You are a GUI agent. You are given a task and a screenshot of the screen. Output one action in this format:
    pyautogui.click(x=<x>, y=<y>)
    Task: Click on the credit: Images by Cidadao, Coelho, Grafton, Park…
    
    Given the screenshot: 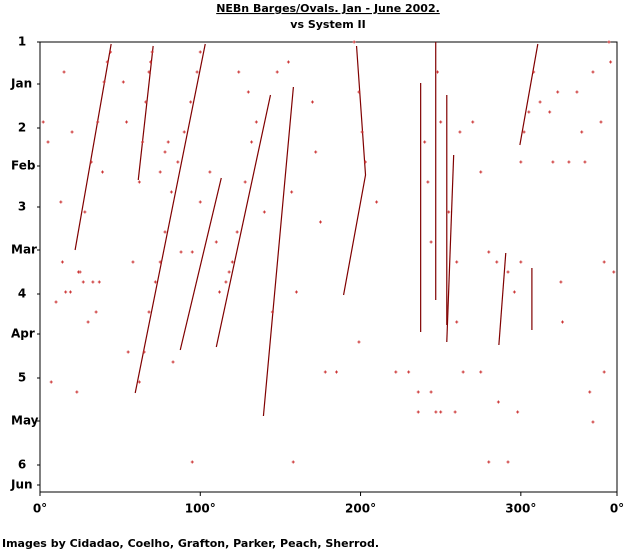 What is the action you would take?
    pyautogui.click(x=190, y=543)
    